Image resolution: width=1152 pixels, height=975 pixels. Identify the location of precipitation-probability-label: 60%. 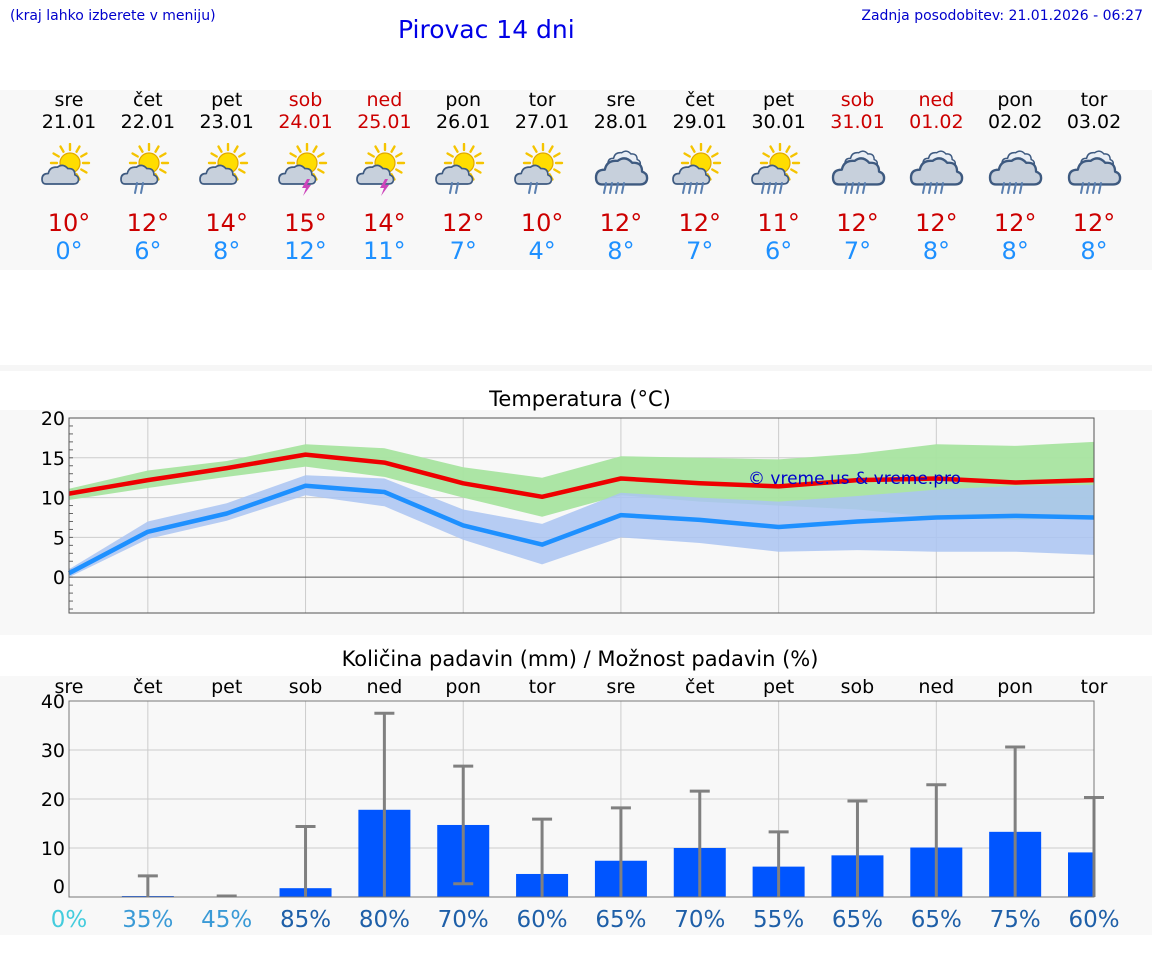
(1093, 920).